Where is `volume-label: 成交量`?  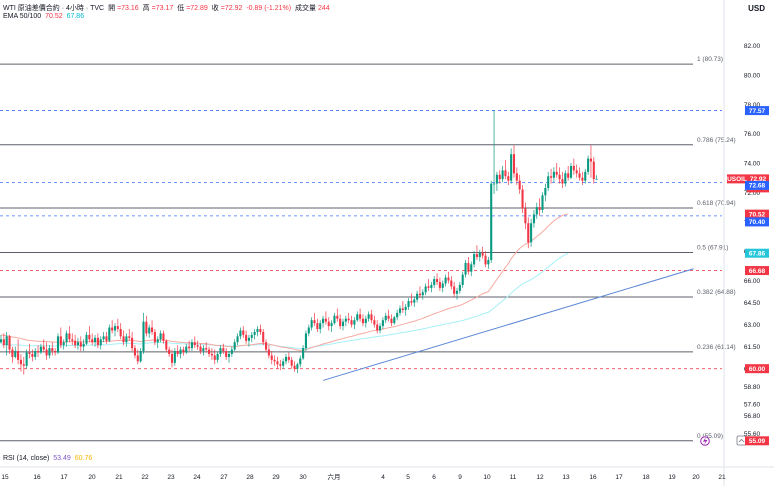 volume-label: 成交量 is located at coordinates (306, 8).